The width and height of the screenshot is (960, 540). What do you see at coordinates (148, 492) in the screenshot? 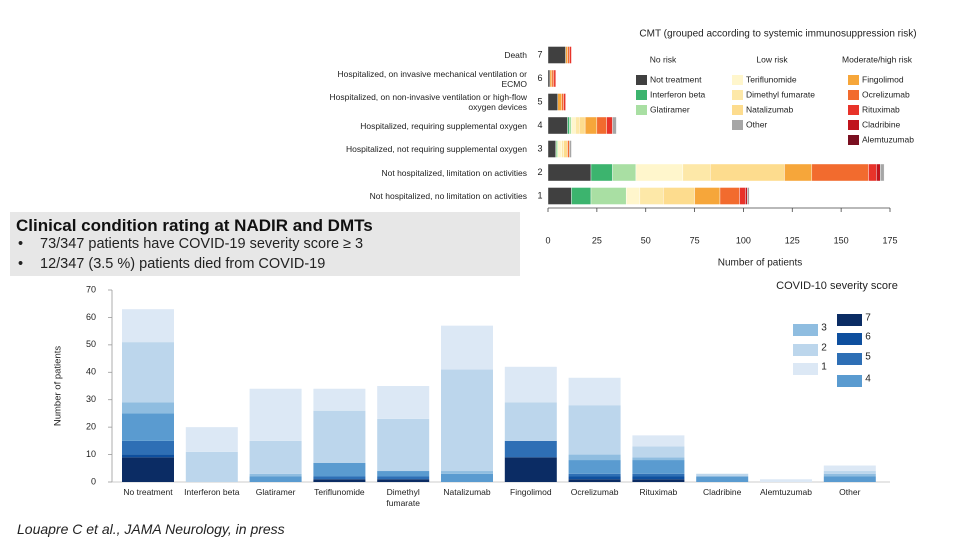
I see `x-tick-label: No treatment` at bounding box center [148, 492].